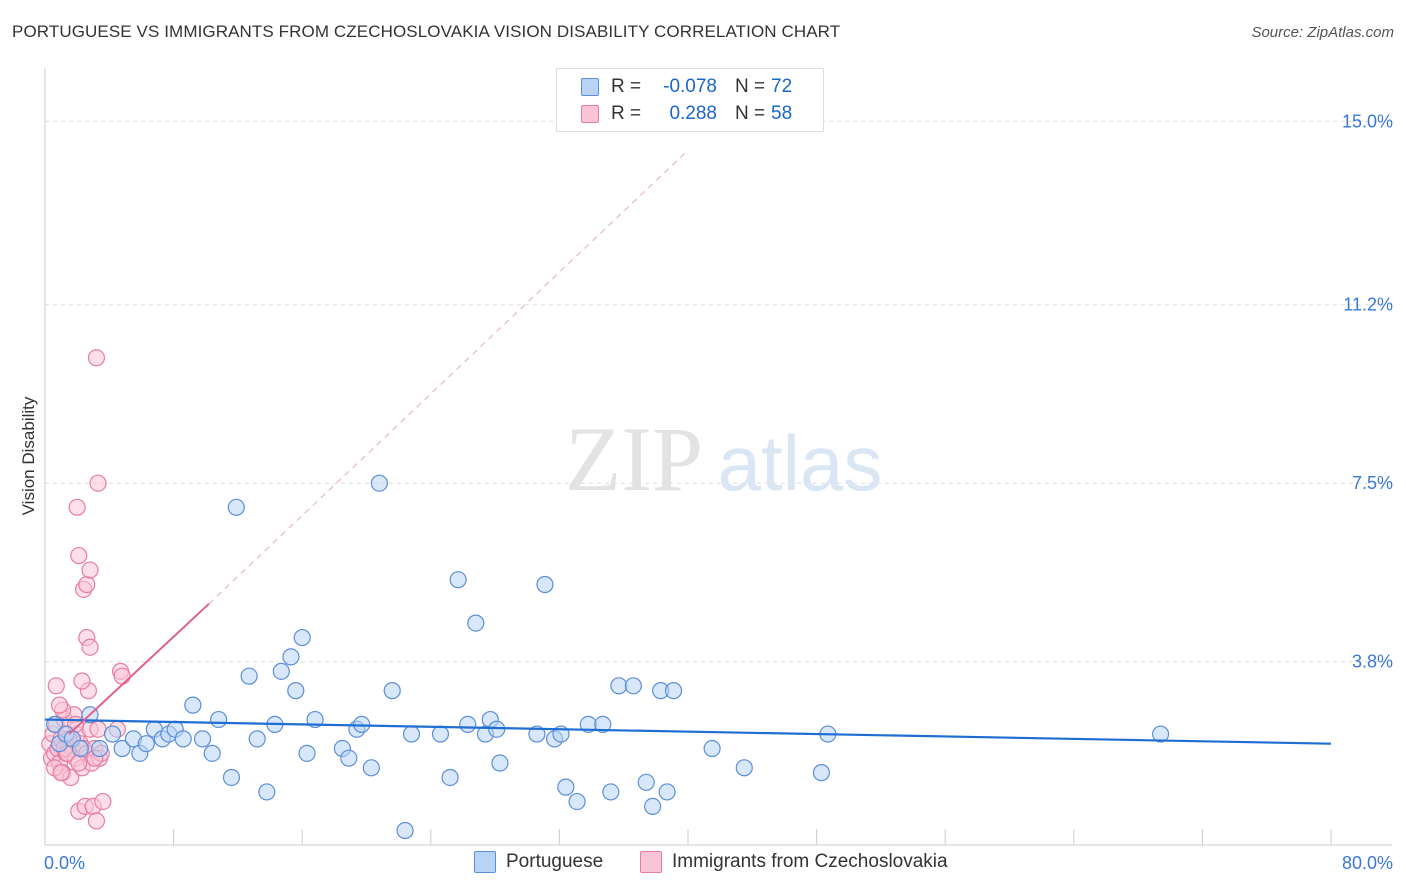  Describe the element at coordinates (1368, 305) in the screenshot. I see `y-tick-label: 11.2%` at that location.